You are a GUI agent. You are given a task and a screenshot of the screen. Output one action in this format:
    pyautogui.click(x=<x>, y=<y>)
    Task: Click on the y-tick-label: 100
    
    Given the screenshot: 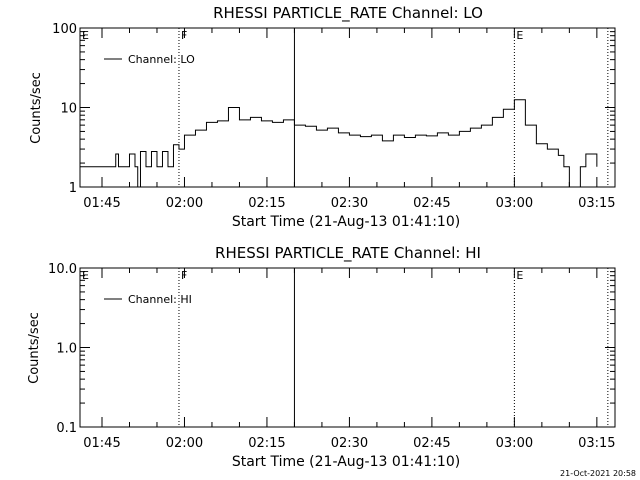 What is the action you would take?
    pyautogui.click(x=64, y=29)
    